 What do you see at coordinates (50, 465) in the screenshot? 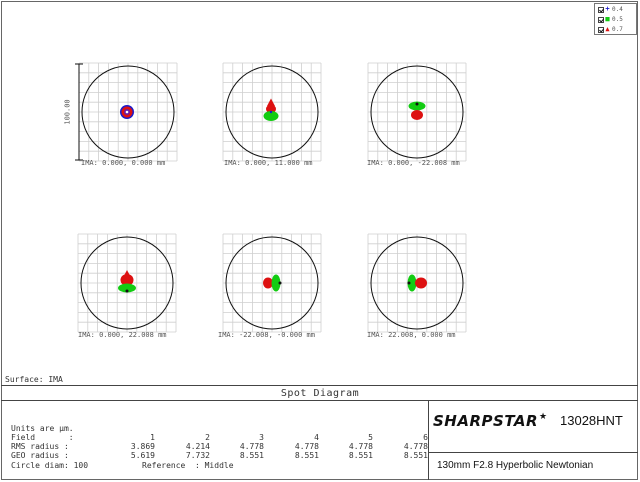
I see `circle-diam-text: Circle diam: 100` at bounding box center [50, 465].